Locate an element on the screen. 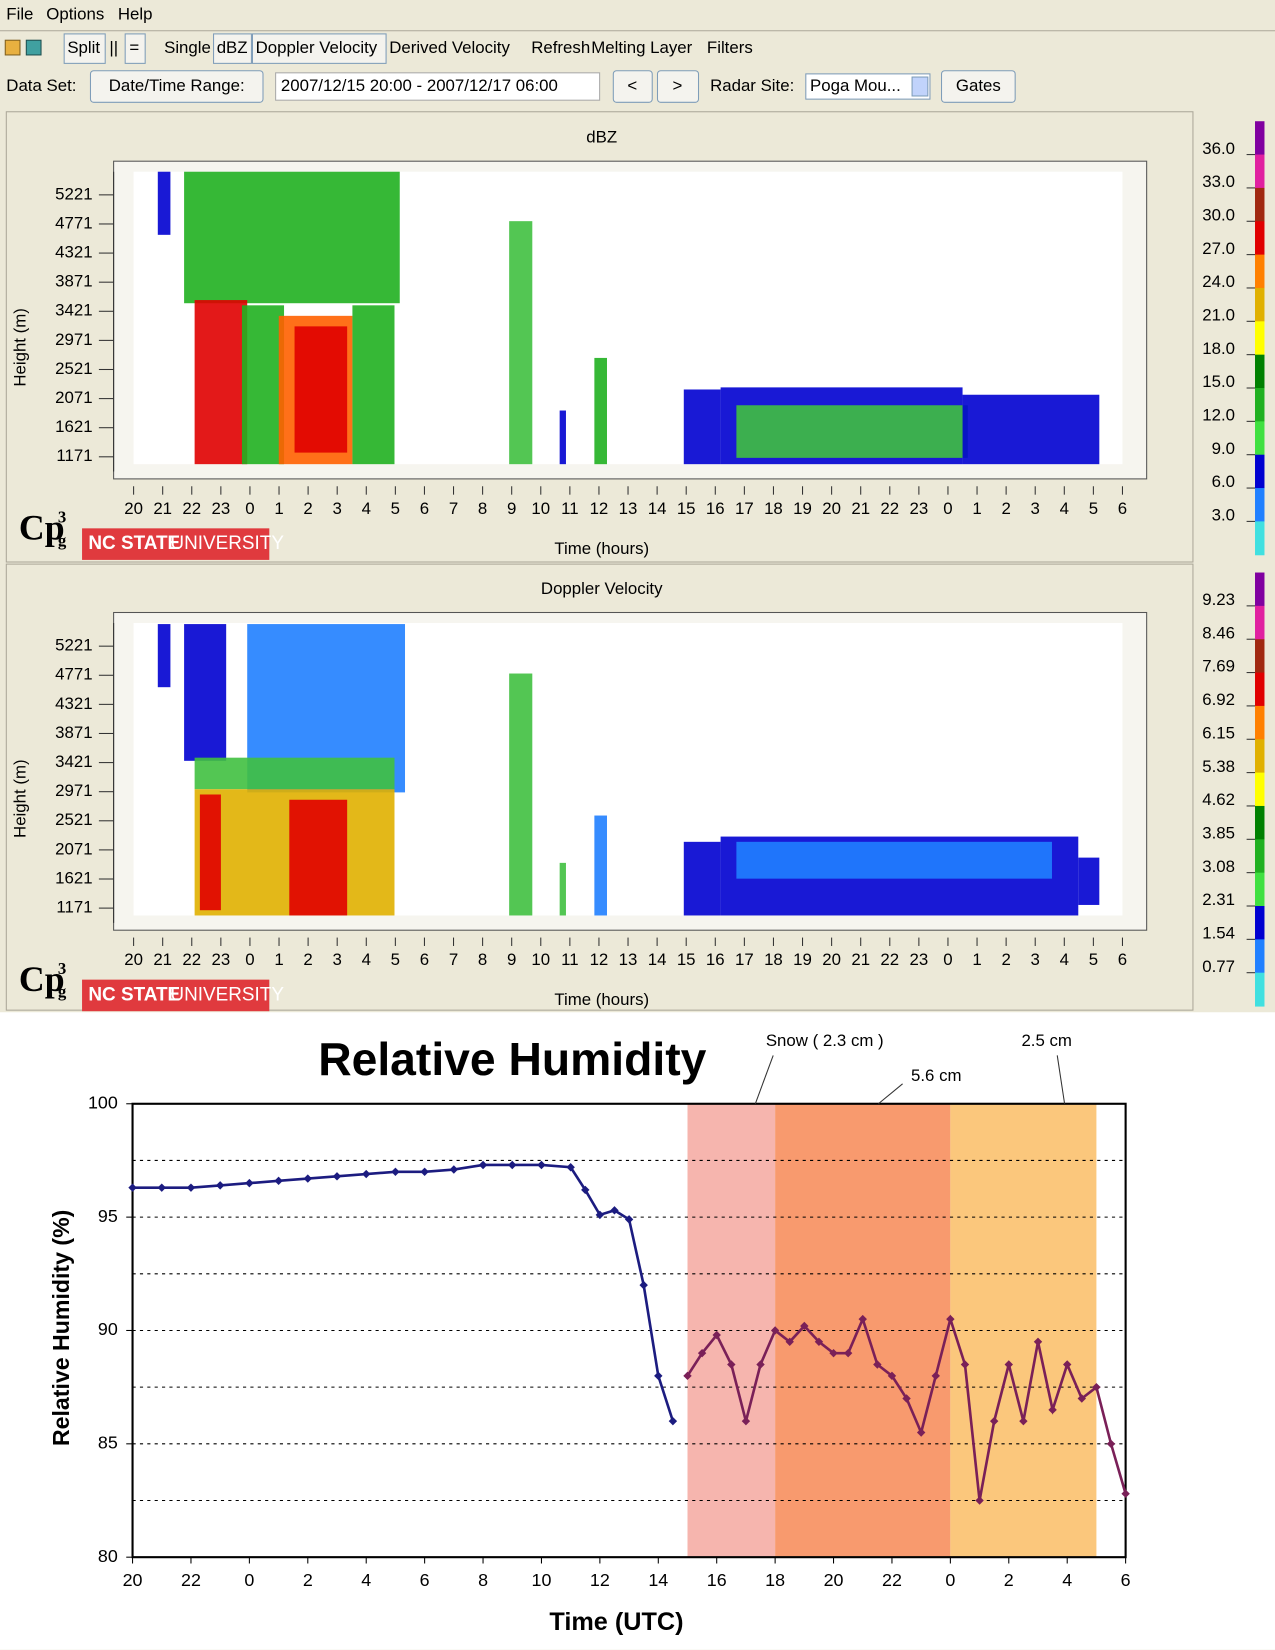  toolbar-label: Derived Velocity is located at coordinates (449, 47).